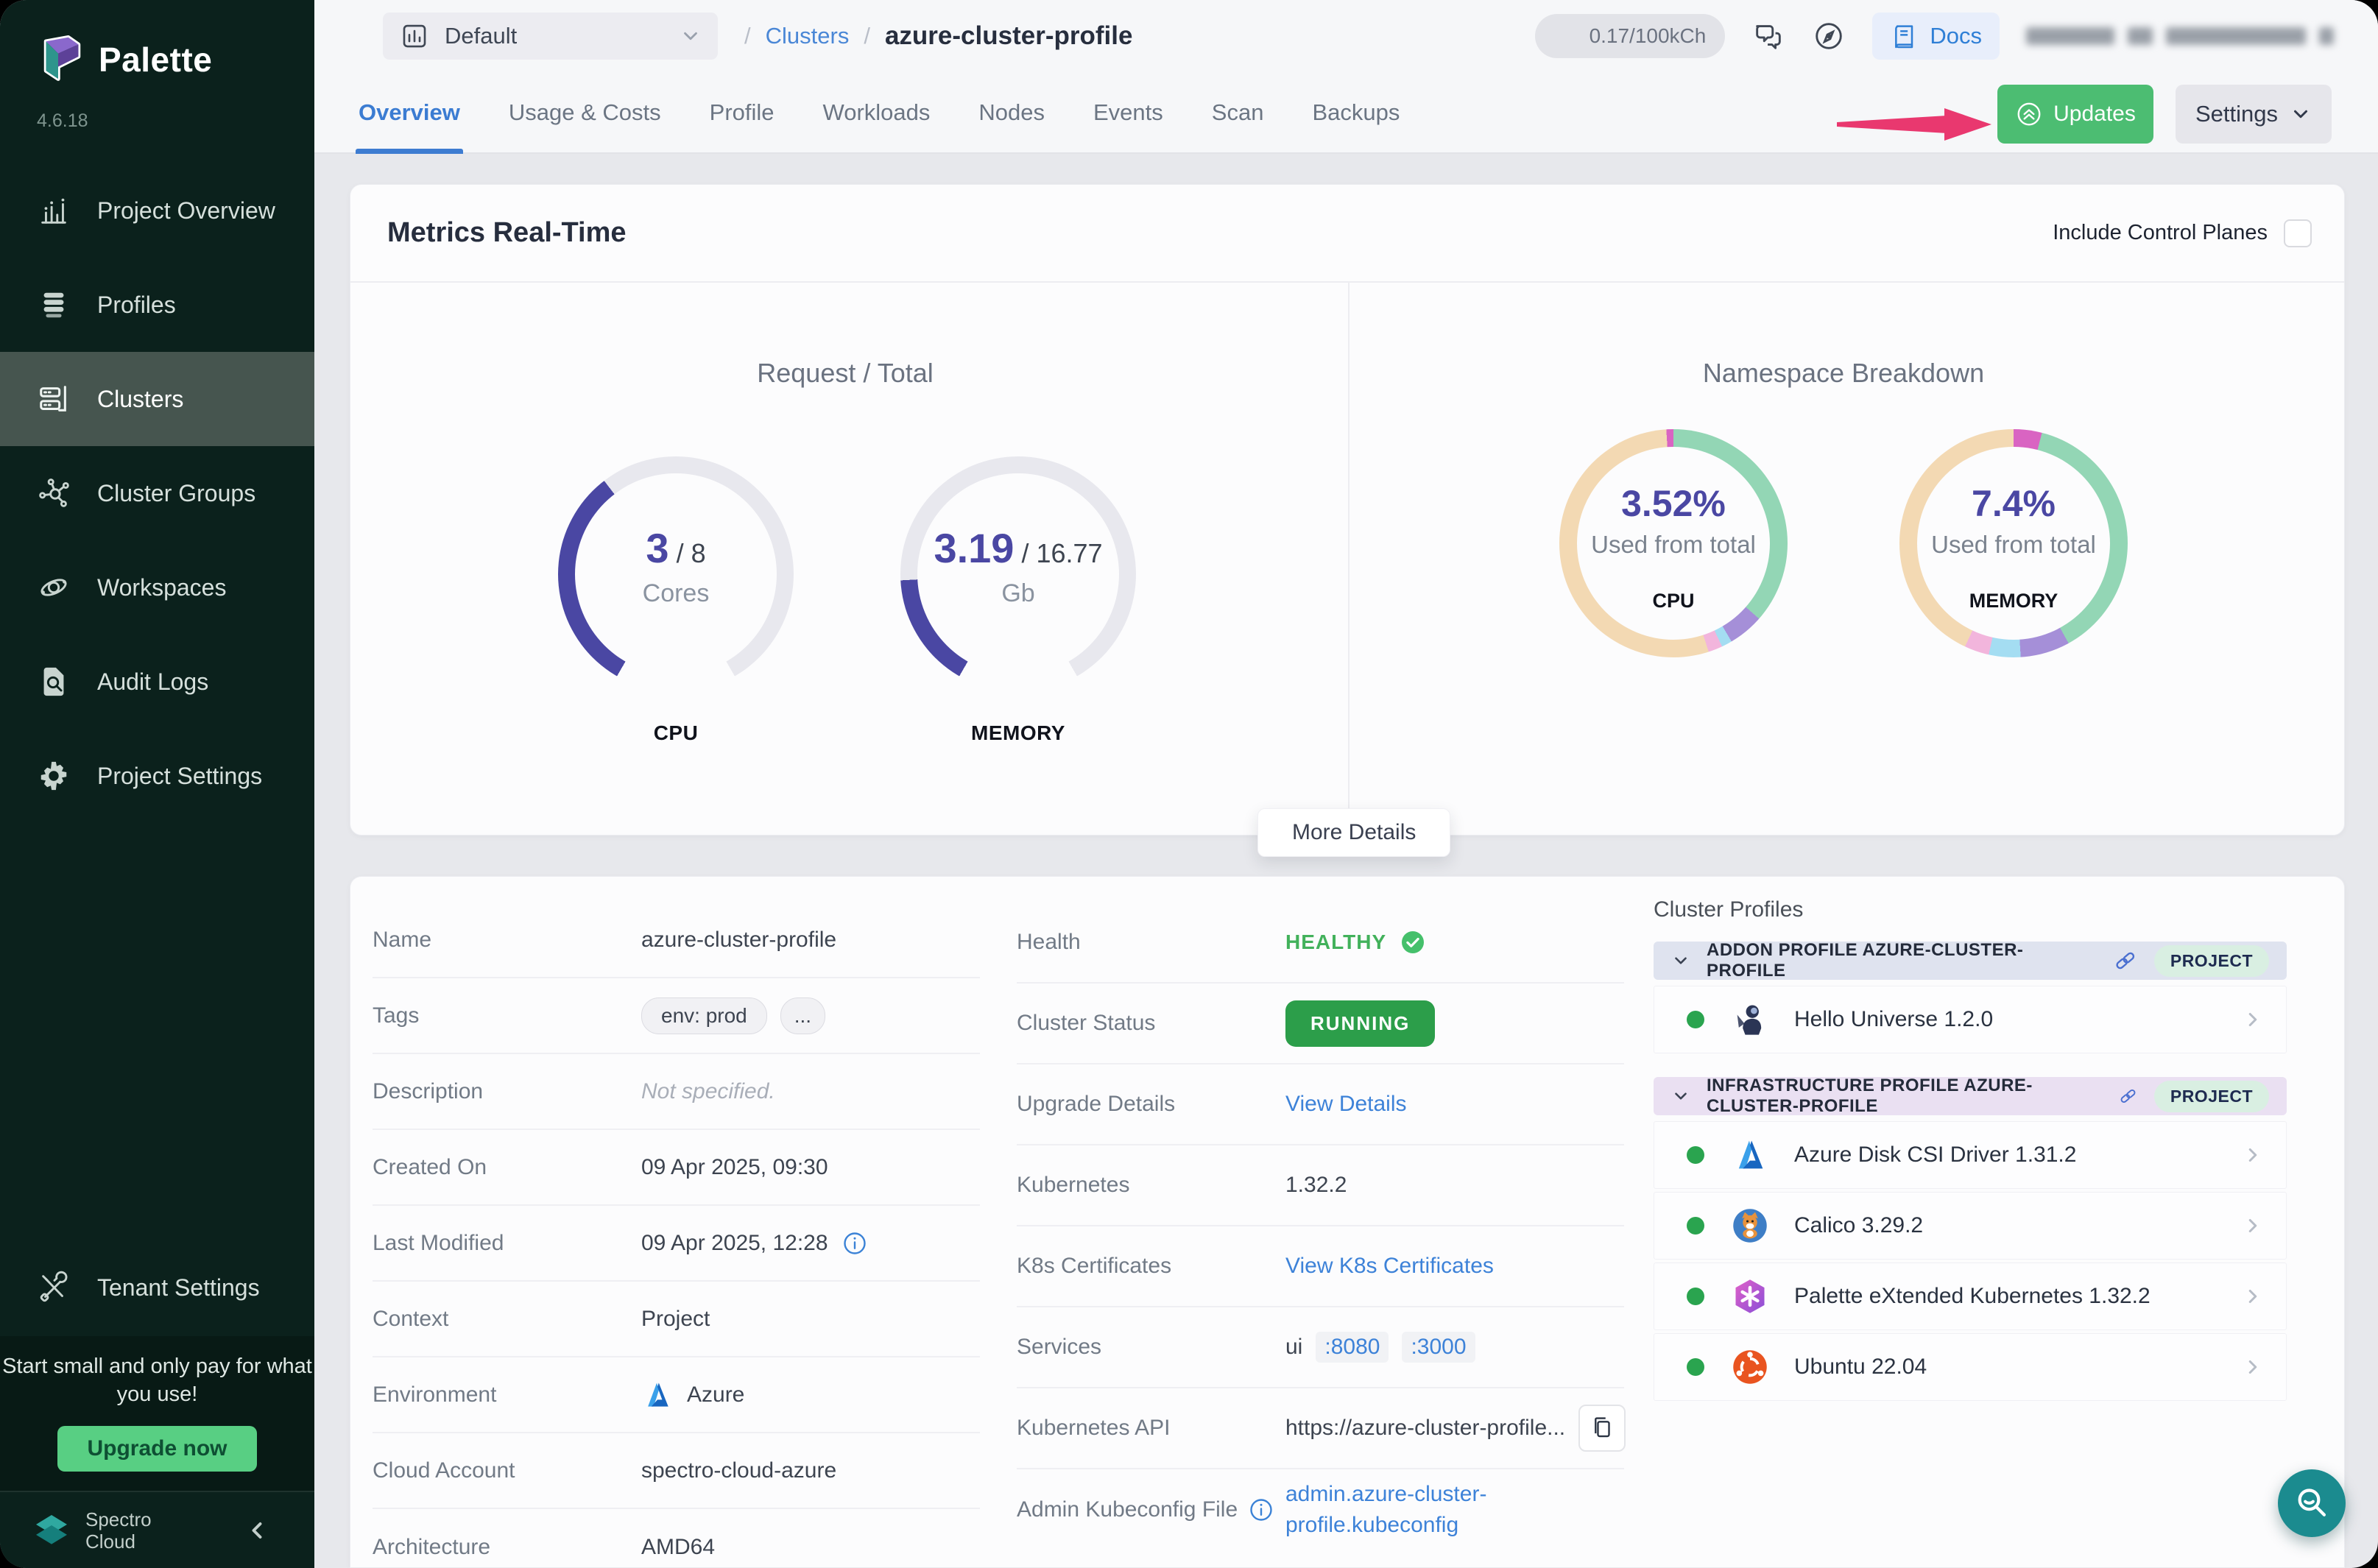  I want to click on detail-value: 09 Apr 2025, 09:30, so click(734, 1166).